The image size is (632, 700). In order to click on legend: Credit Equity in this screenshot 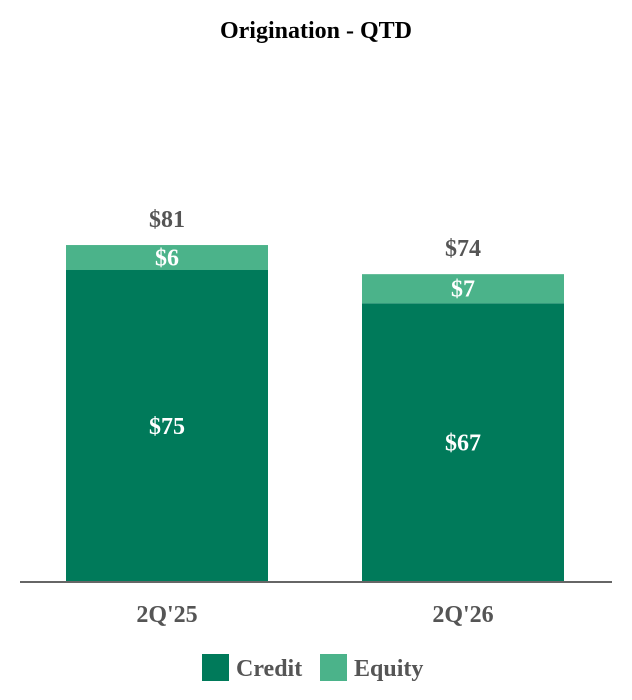, I will do `click(312, 668)`.